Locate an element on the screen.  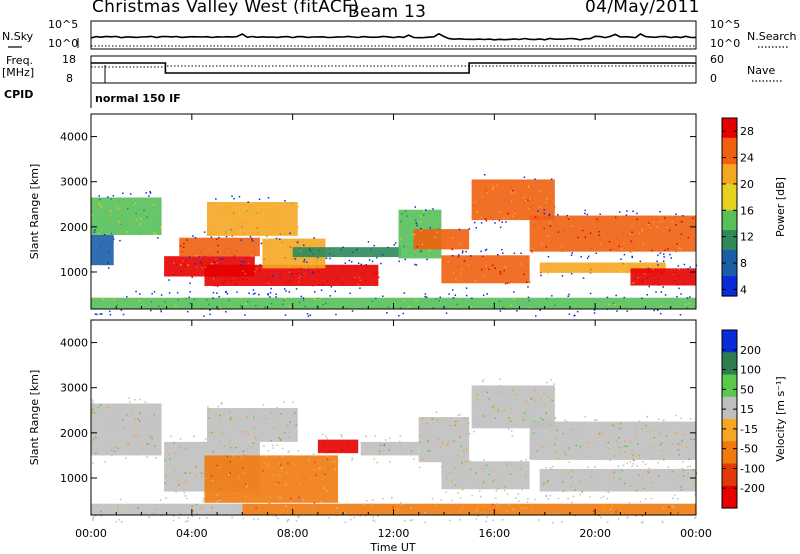
colorbar-tick-label: 200 is located at coordinates (750, 350).